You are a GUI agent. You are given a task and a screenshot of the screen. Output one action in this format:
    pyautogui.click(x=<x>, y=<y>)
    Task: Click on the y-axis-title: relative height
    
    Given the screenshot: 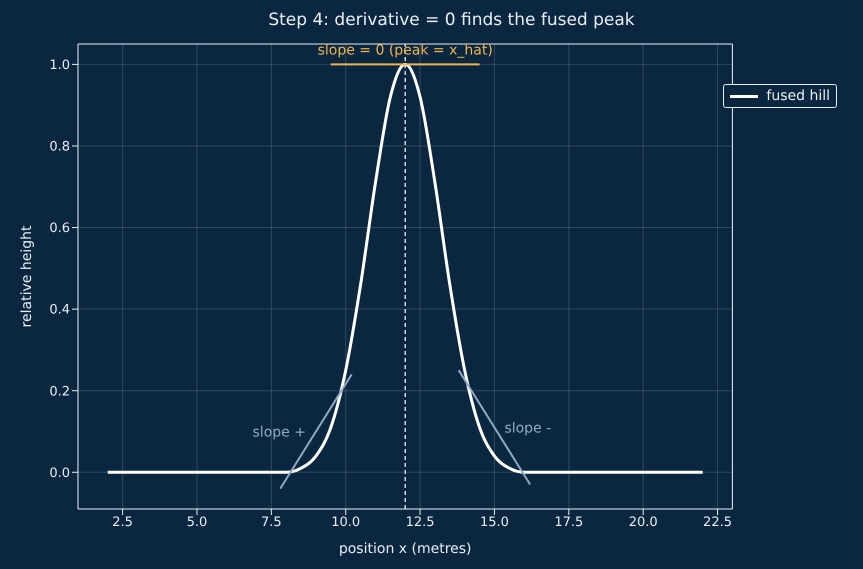 What is the action you would take?
    pyautogui.click(x=26, y=276)
    